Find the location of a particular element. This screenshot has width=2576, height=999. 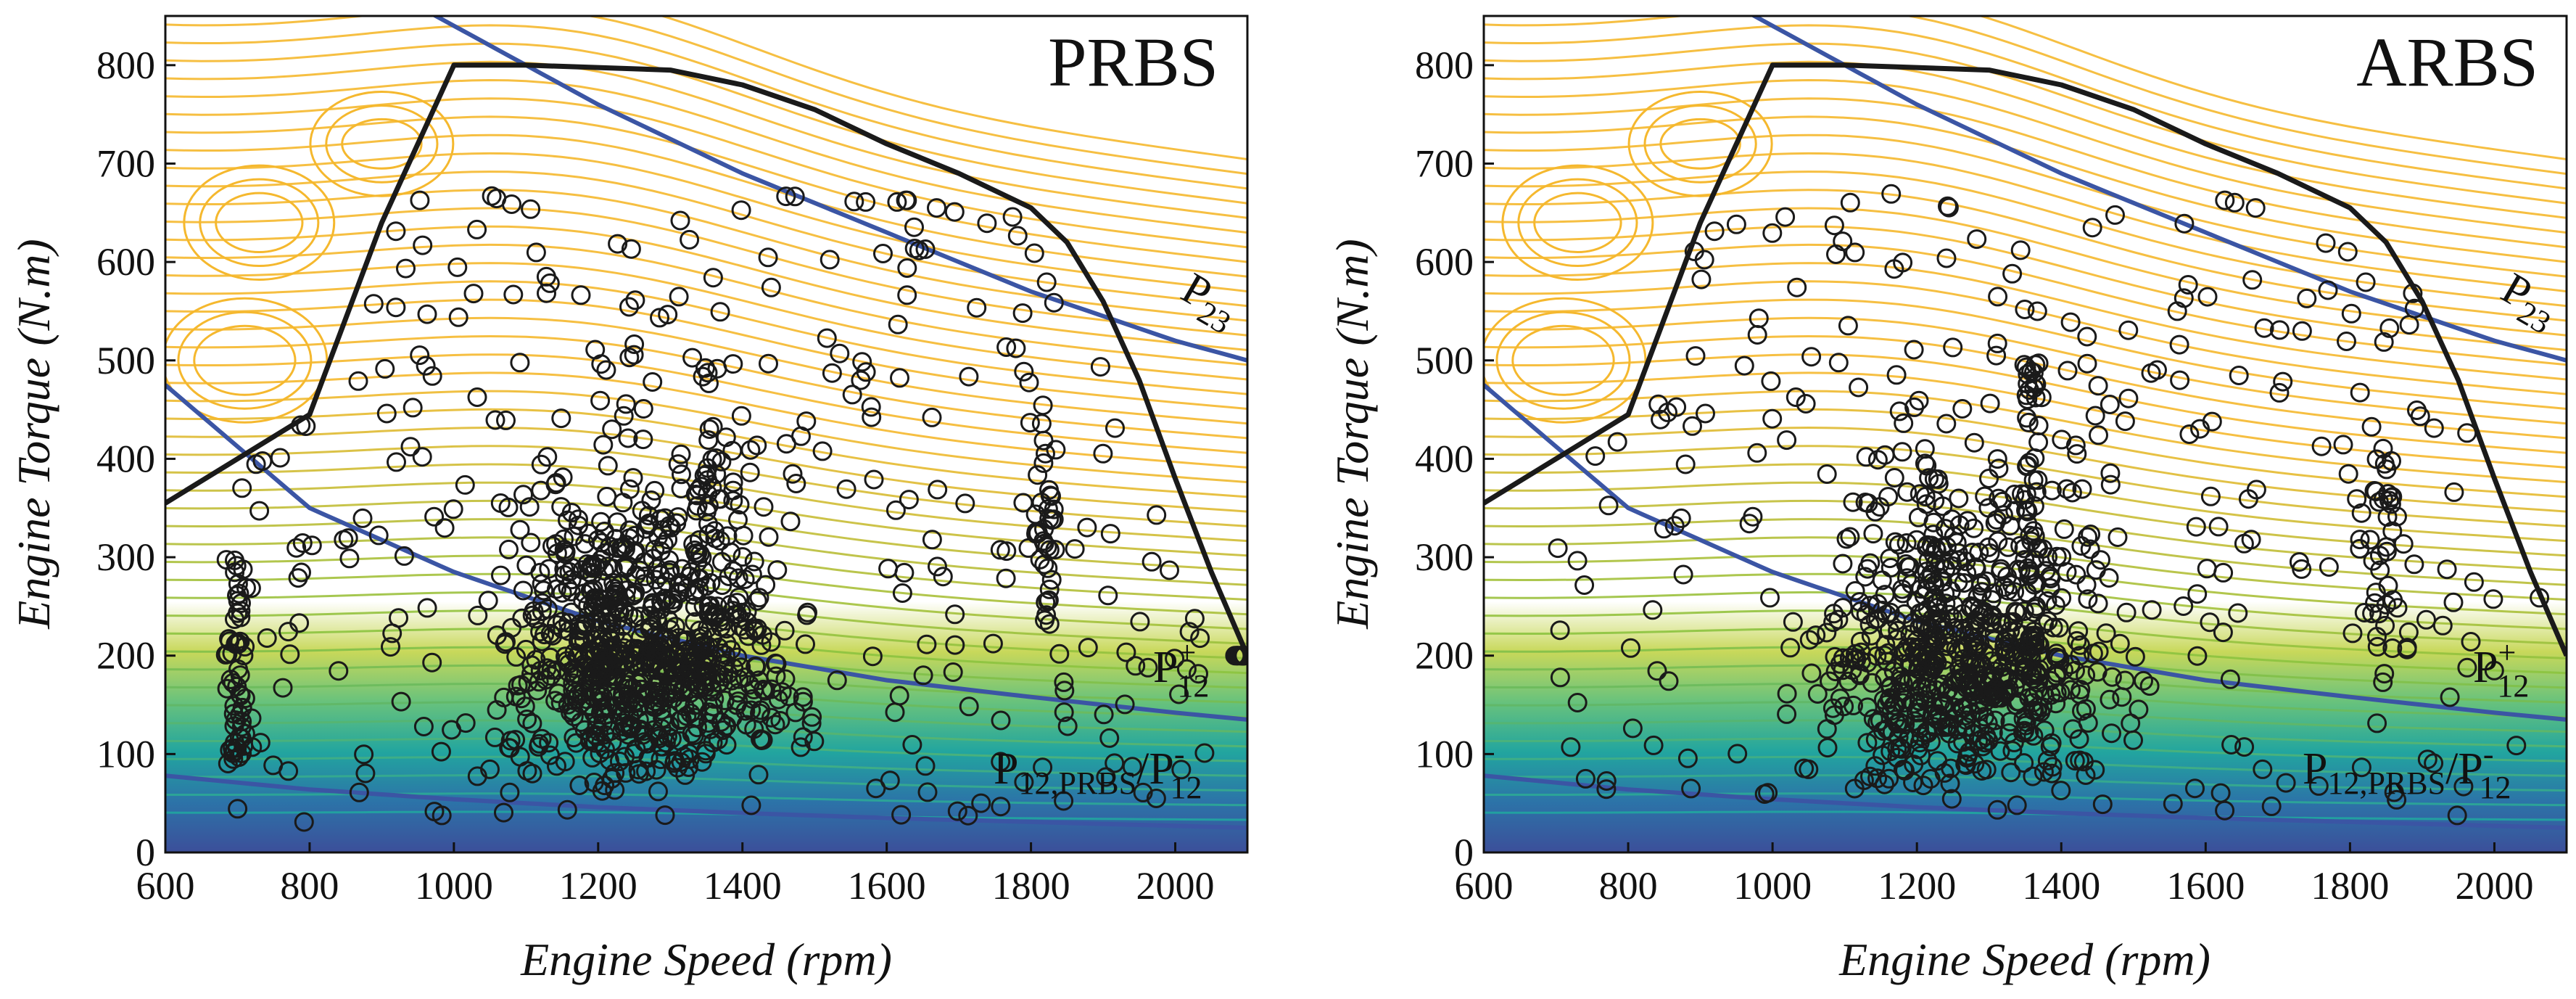

region-label-p12-plus: P+ 12 is located at coordinates (2501, 669).